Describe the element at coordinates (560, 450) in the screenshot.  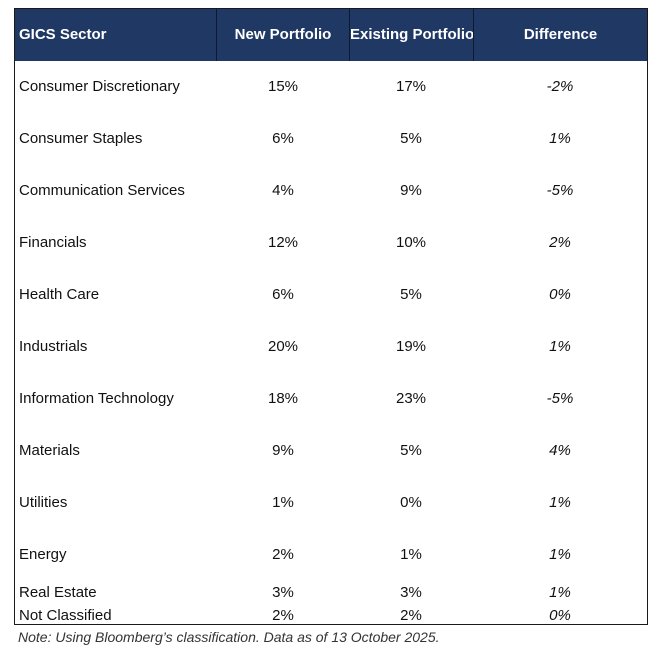
I see `difference-cell: 4%` at that location.